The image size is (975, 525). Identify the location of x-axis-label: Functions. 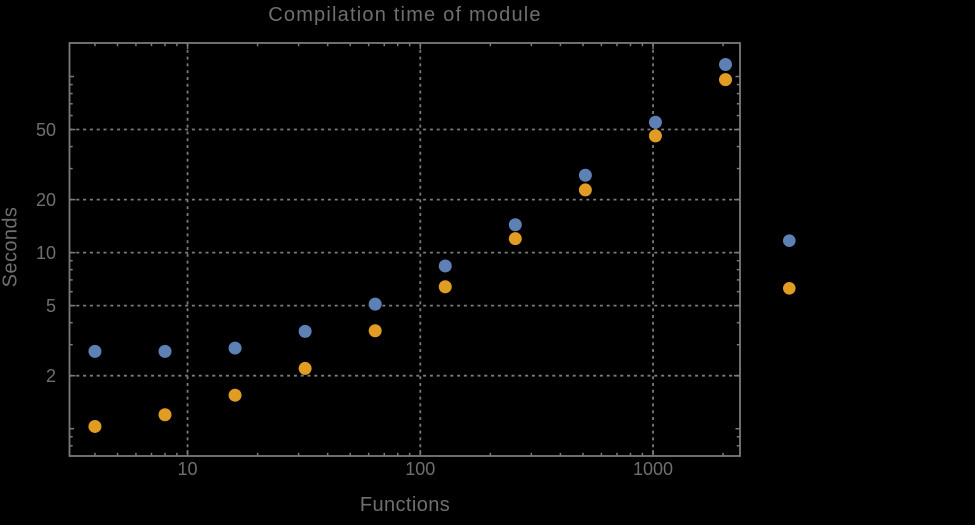
(405, 505).